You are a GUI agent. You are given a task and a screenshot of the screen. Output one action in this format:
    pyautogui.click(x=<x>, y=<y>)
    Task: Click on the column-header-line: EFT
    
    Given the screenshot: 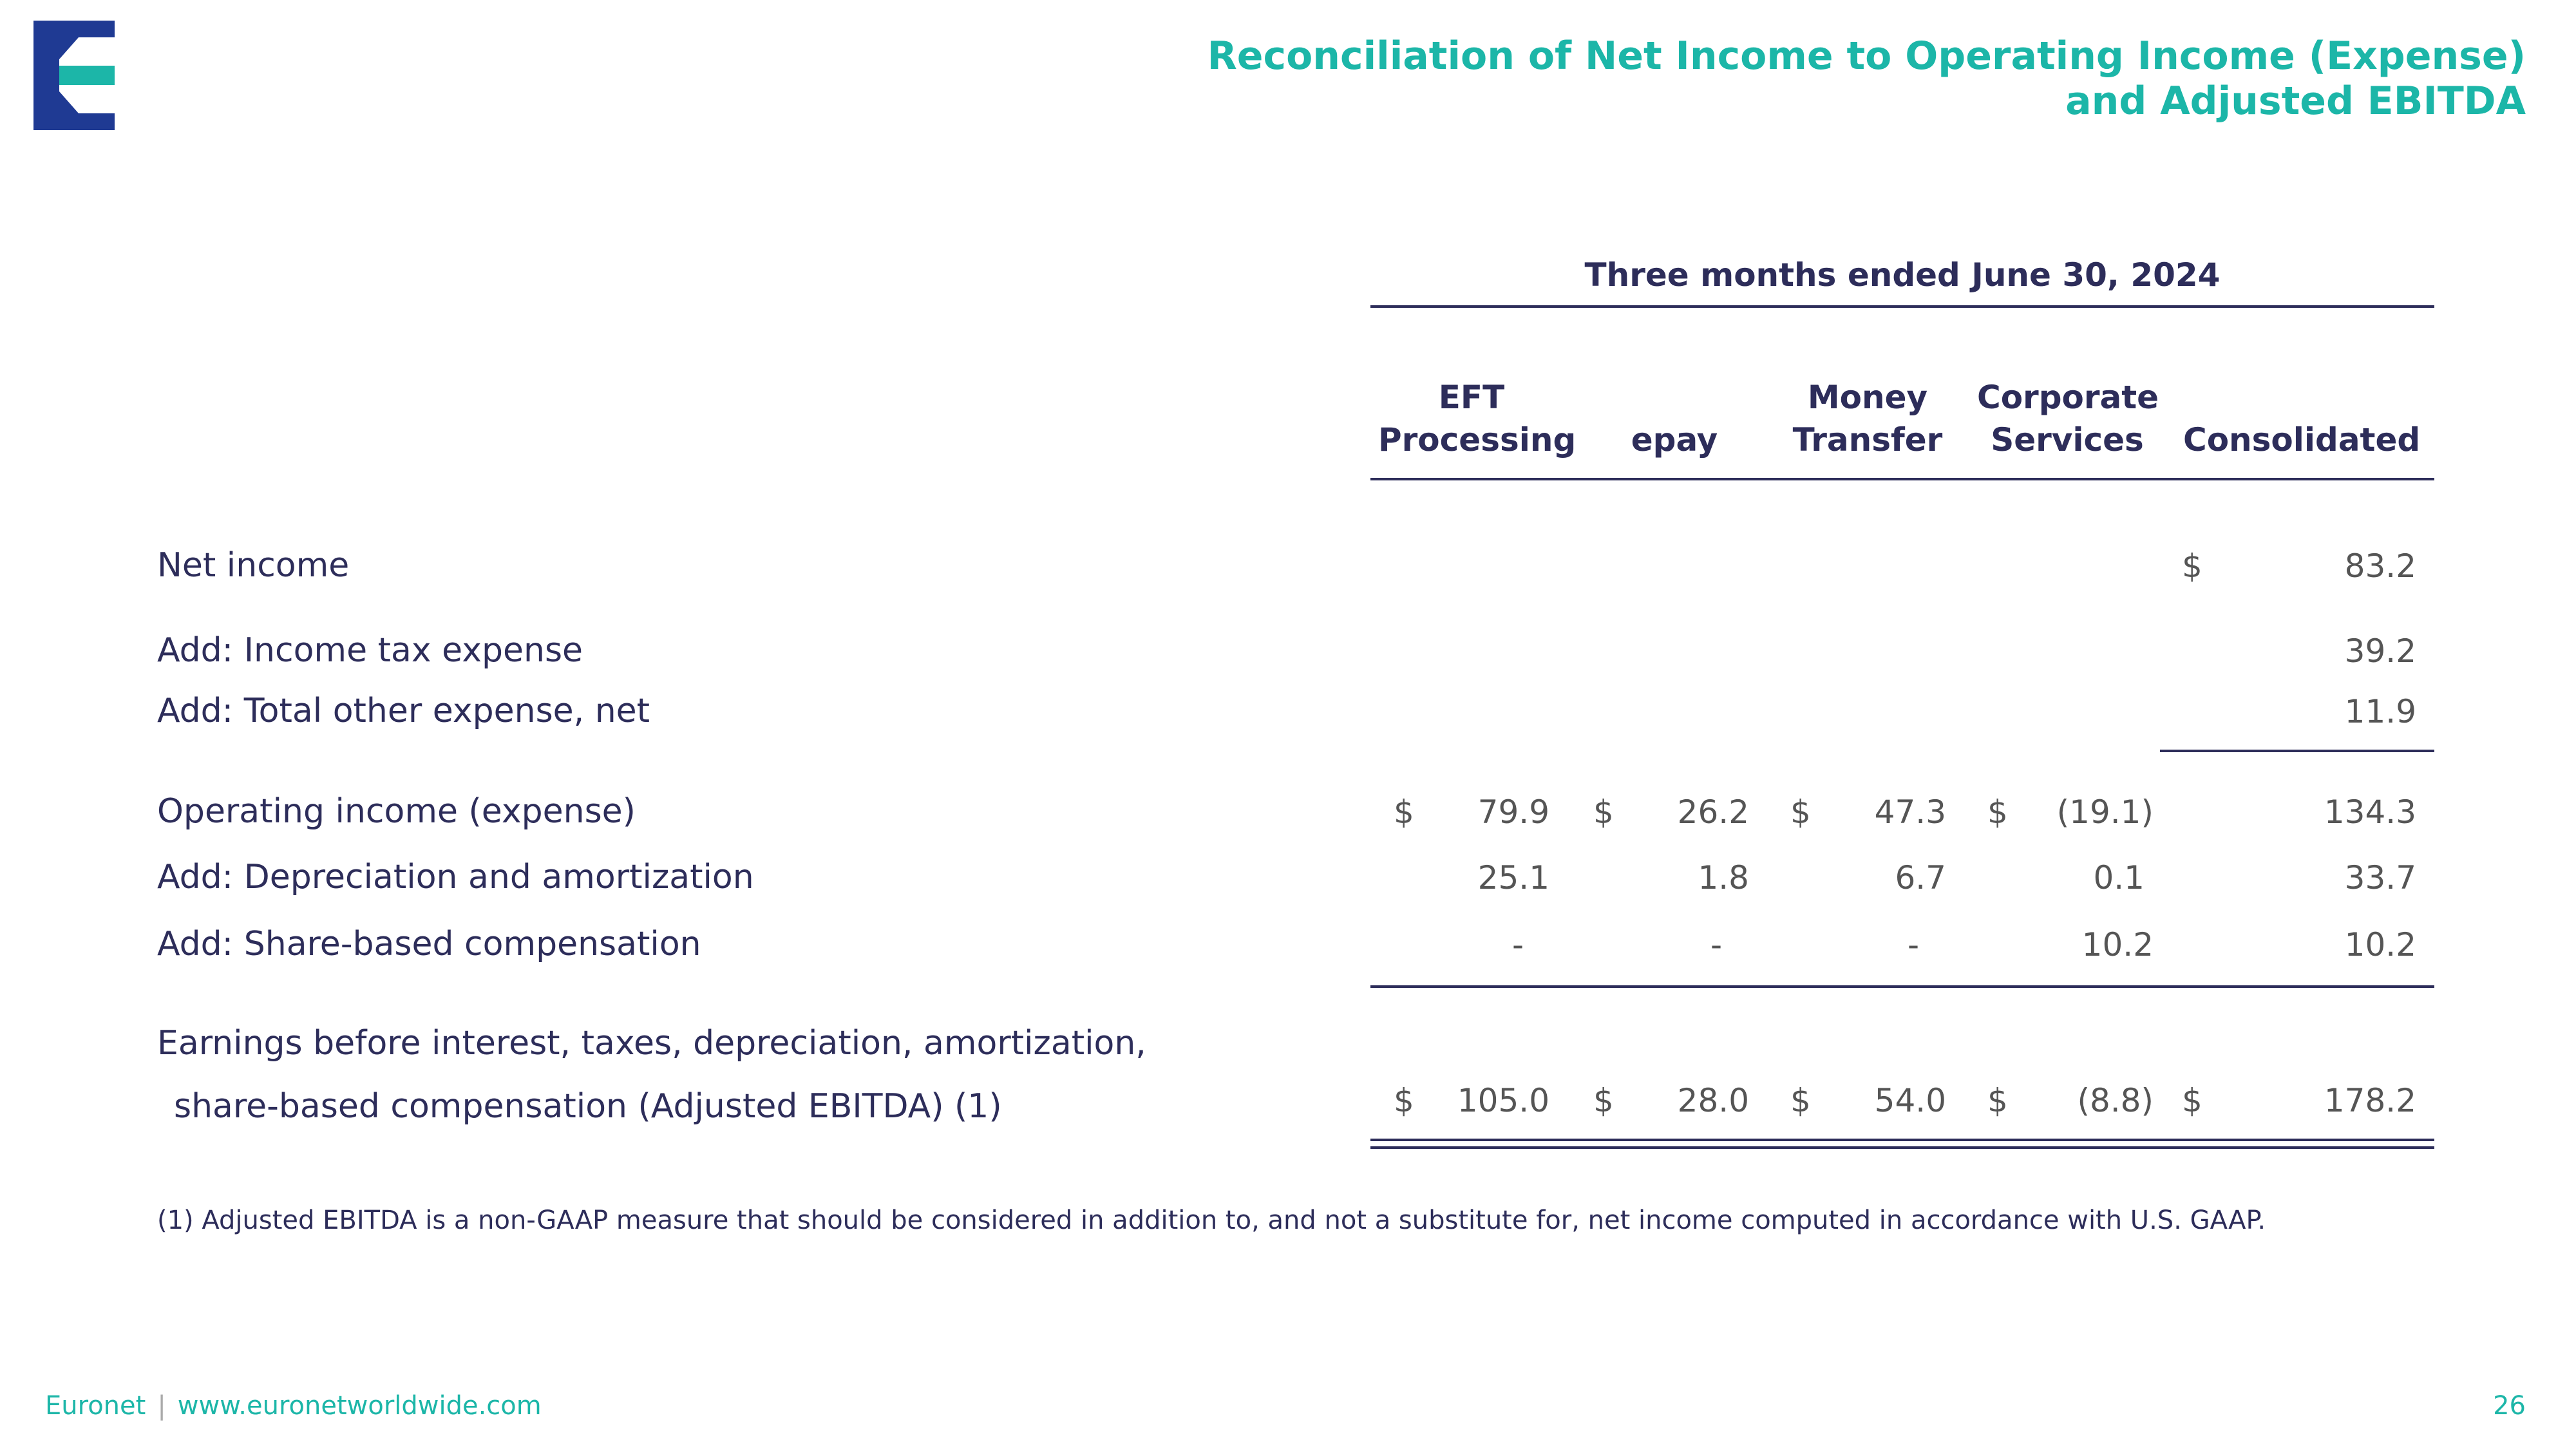 What is the action you would take?
    pyautogui.click(x=1471, y=398)
    